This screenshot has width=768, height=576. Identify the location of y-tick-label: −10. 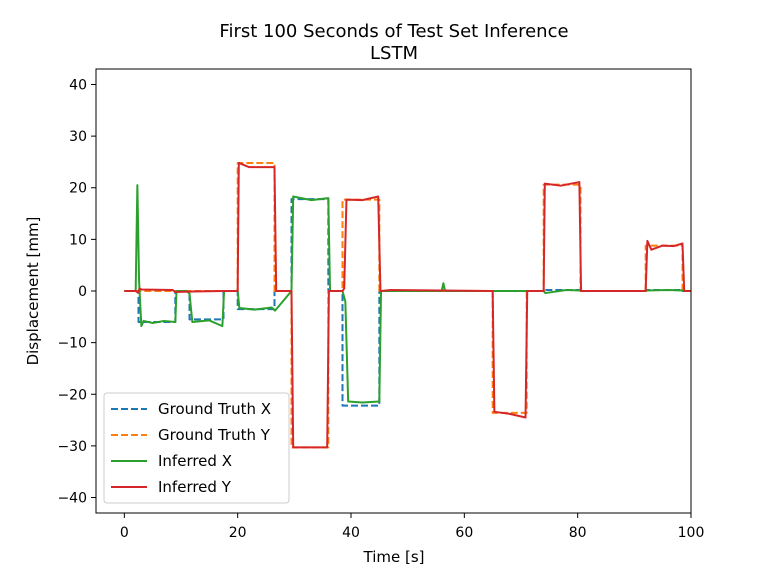
(72, 344).